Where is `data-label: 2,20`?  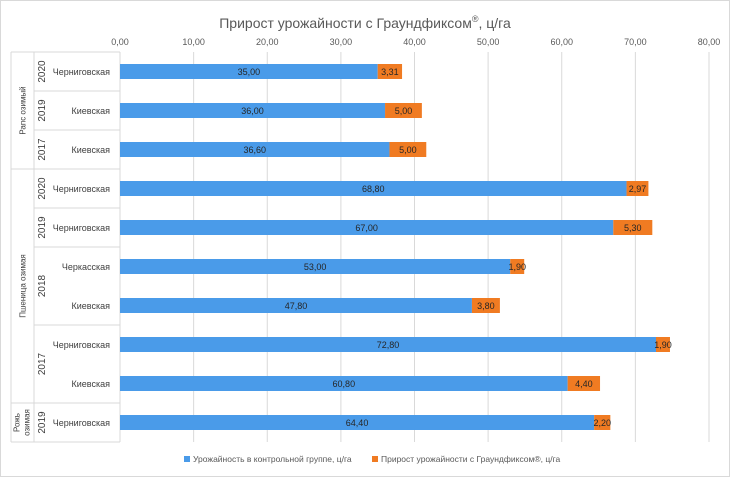 data-label: 2,20 is located at coordinates (602, 423).